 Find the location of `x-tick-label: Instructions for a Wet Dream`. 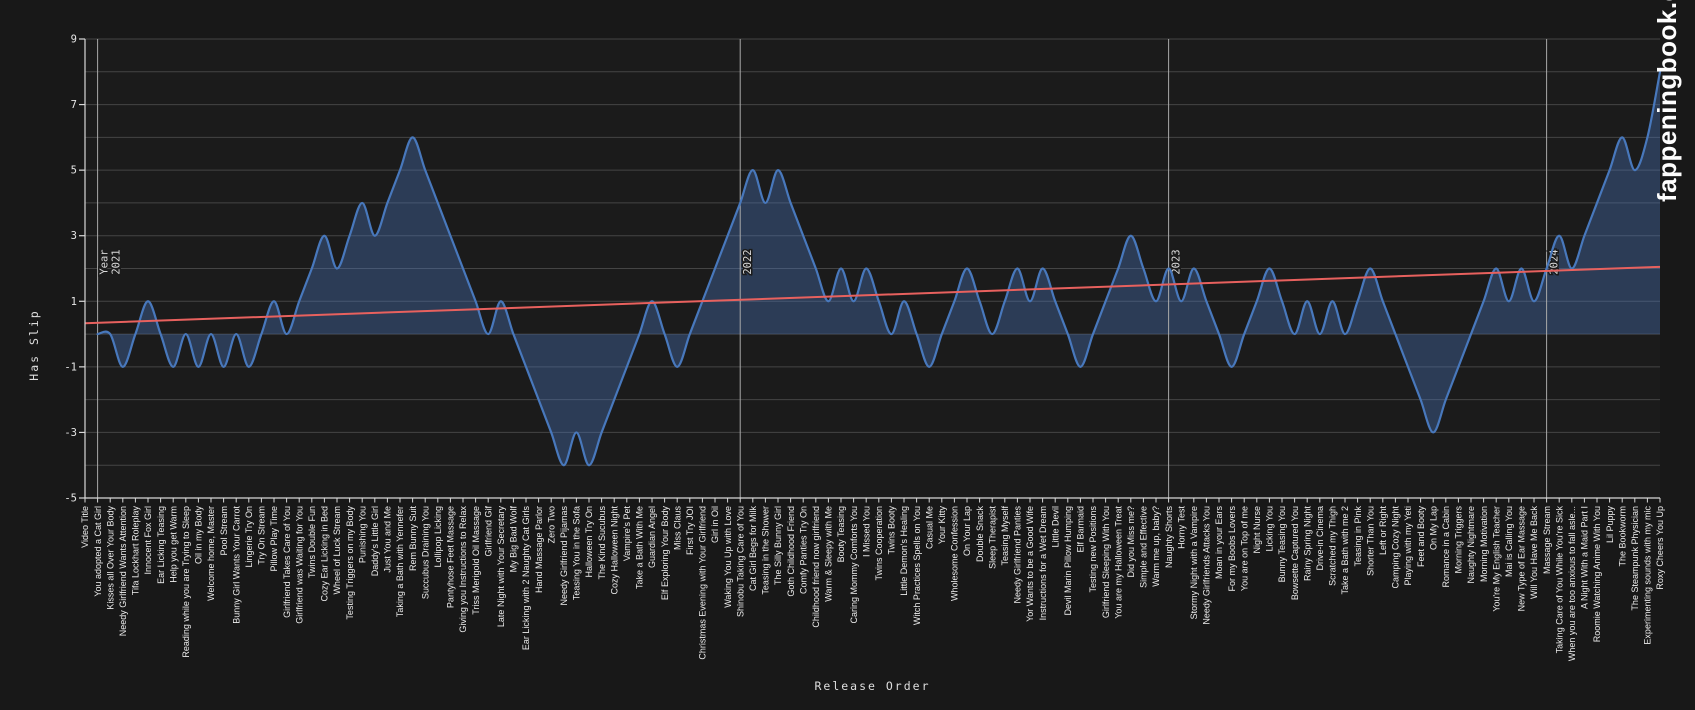

x-tick-label: Instructions for a Wet Dream is located at coordinates (1043, 563).